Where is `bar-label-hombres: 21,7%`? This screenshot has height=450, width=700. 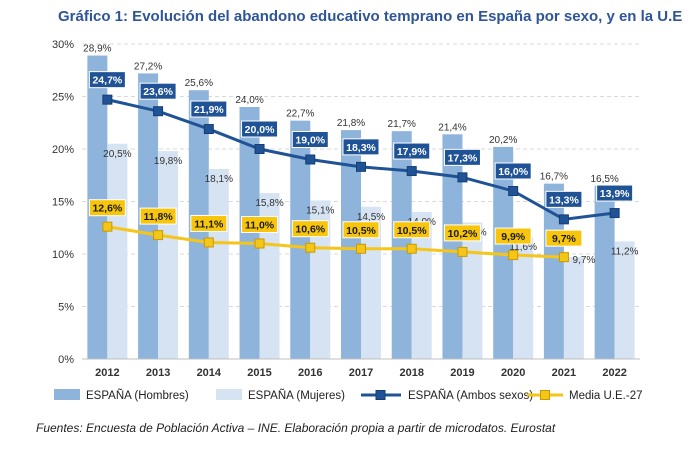 bar-label-hombres: 21,7% is located at coordinates (402, 124).